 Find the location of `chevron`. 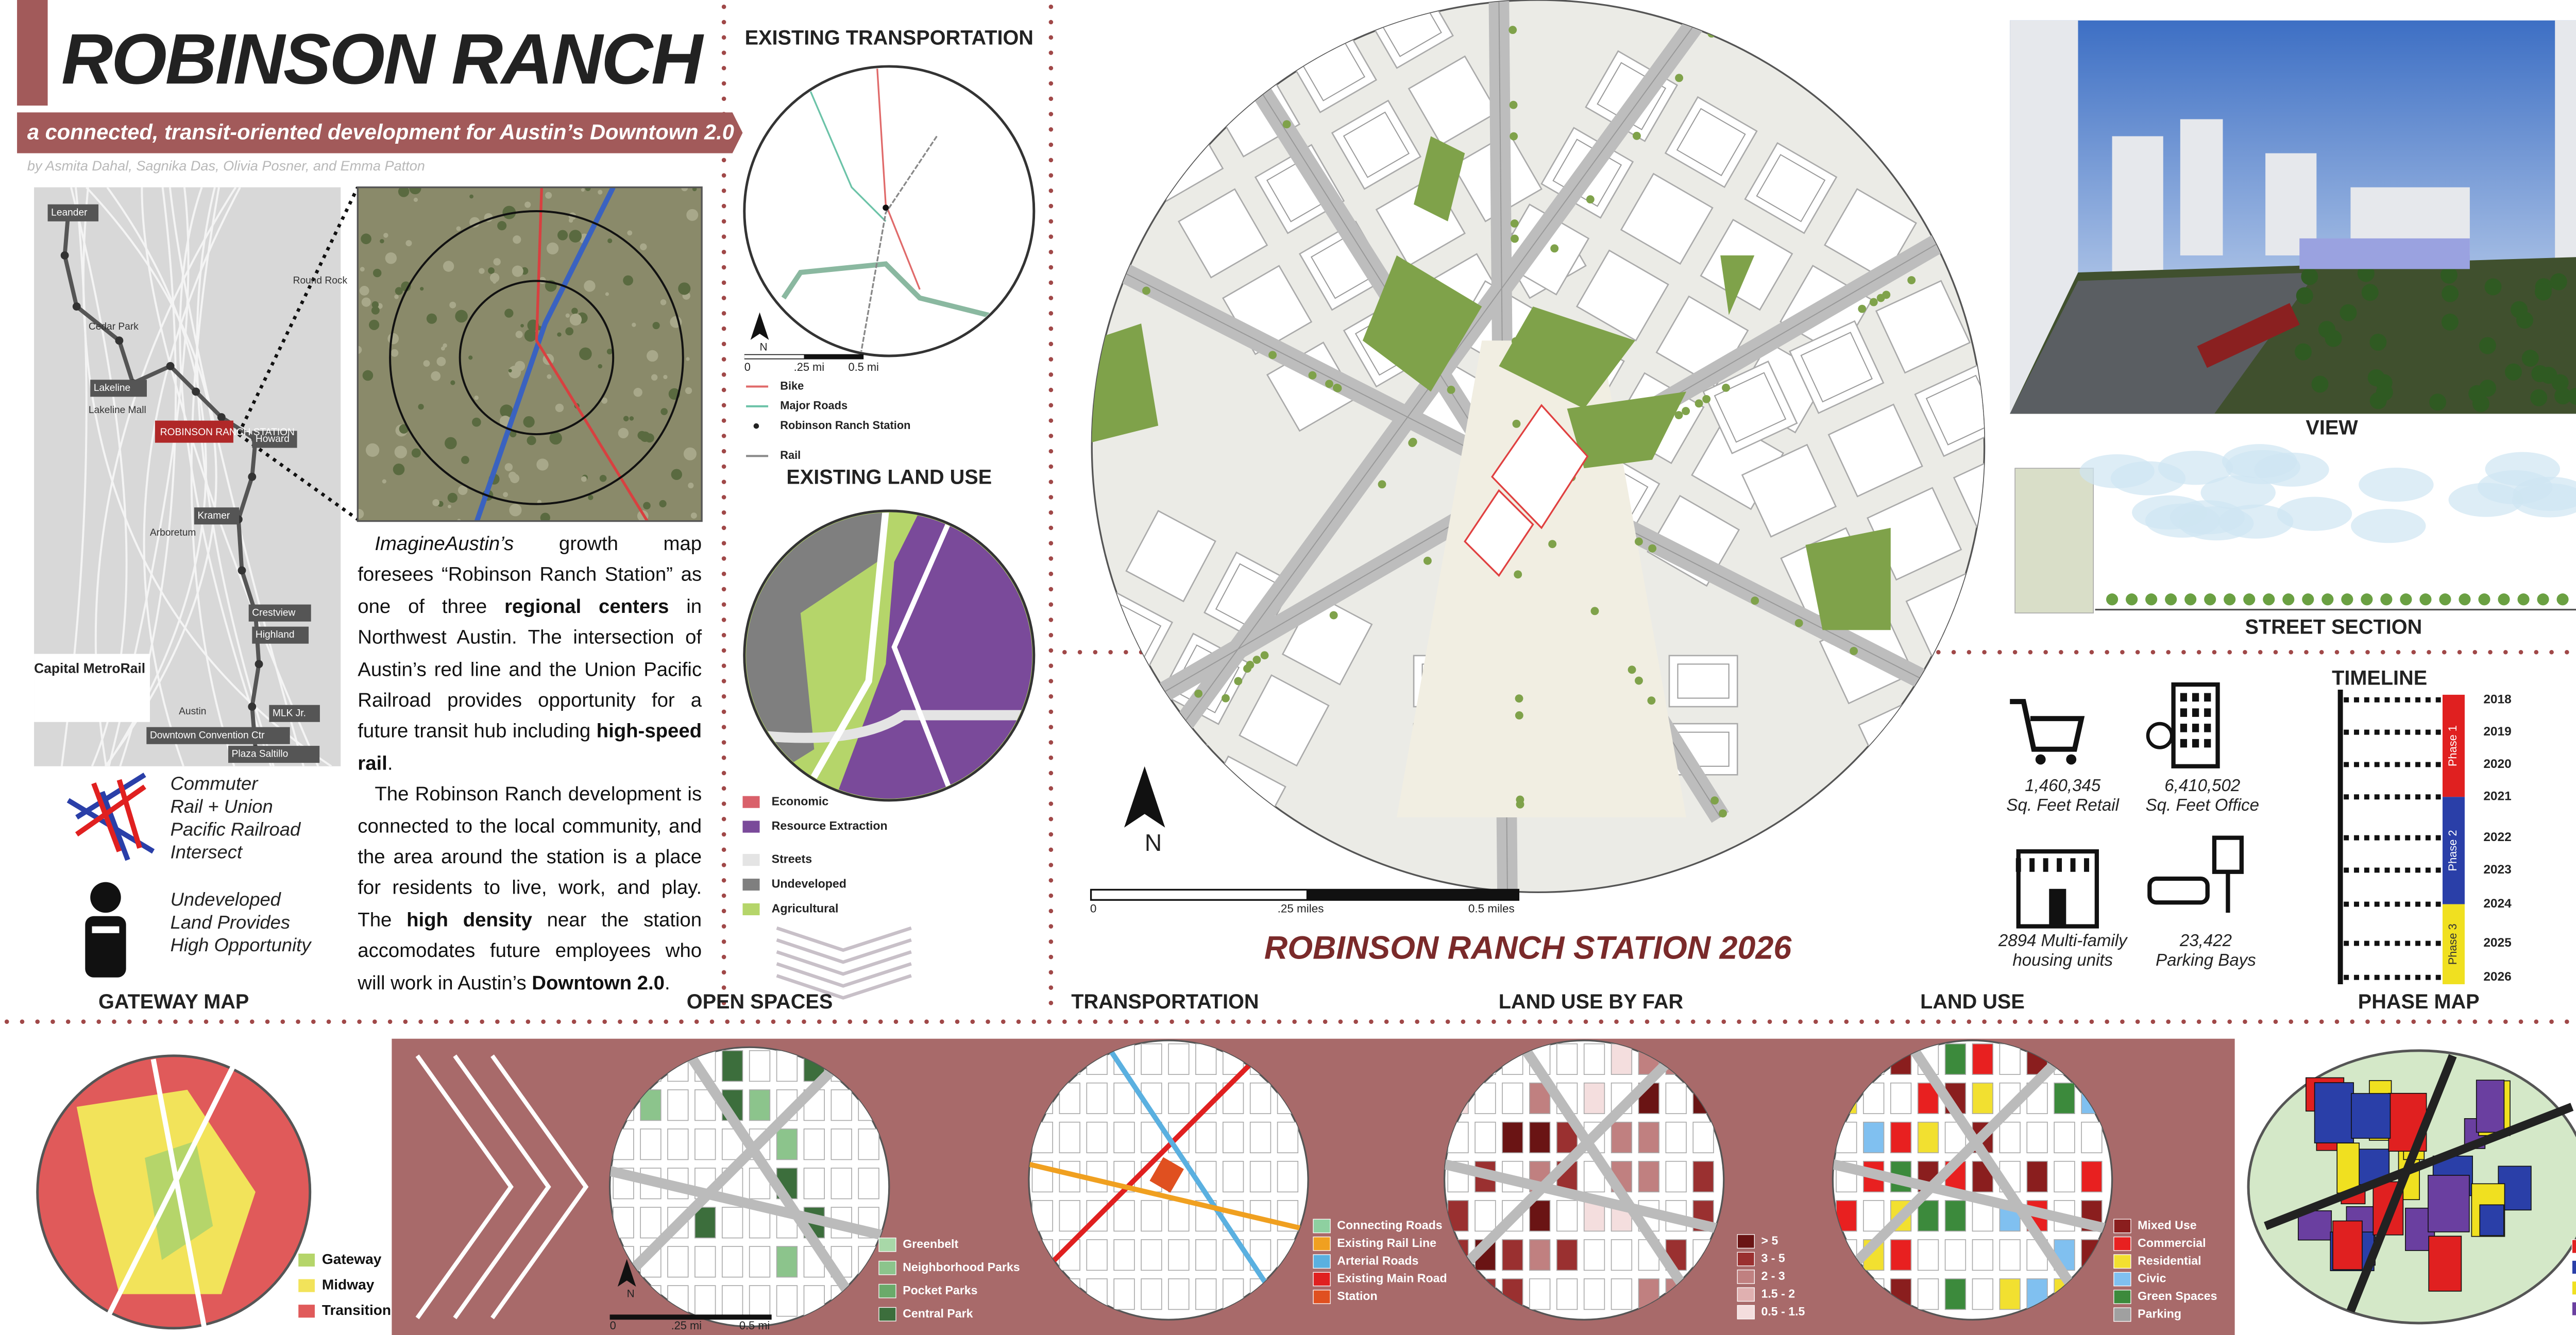

chevron is located at coordinates (844, 963).